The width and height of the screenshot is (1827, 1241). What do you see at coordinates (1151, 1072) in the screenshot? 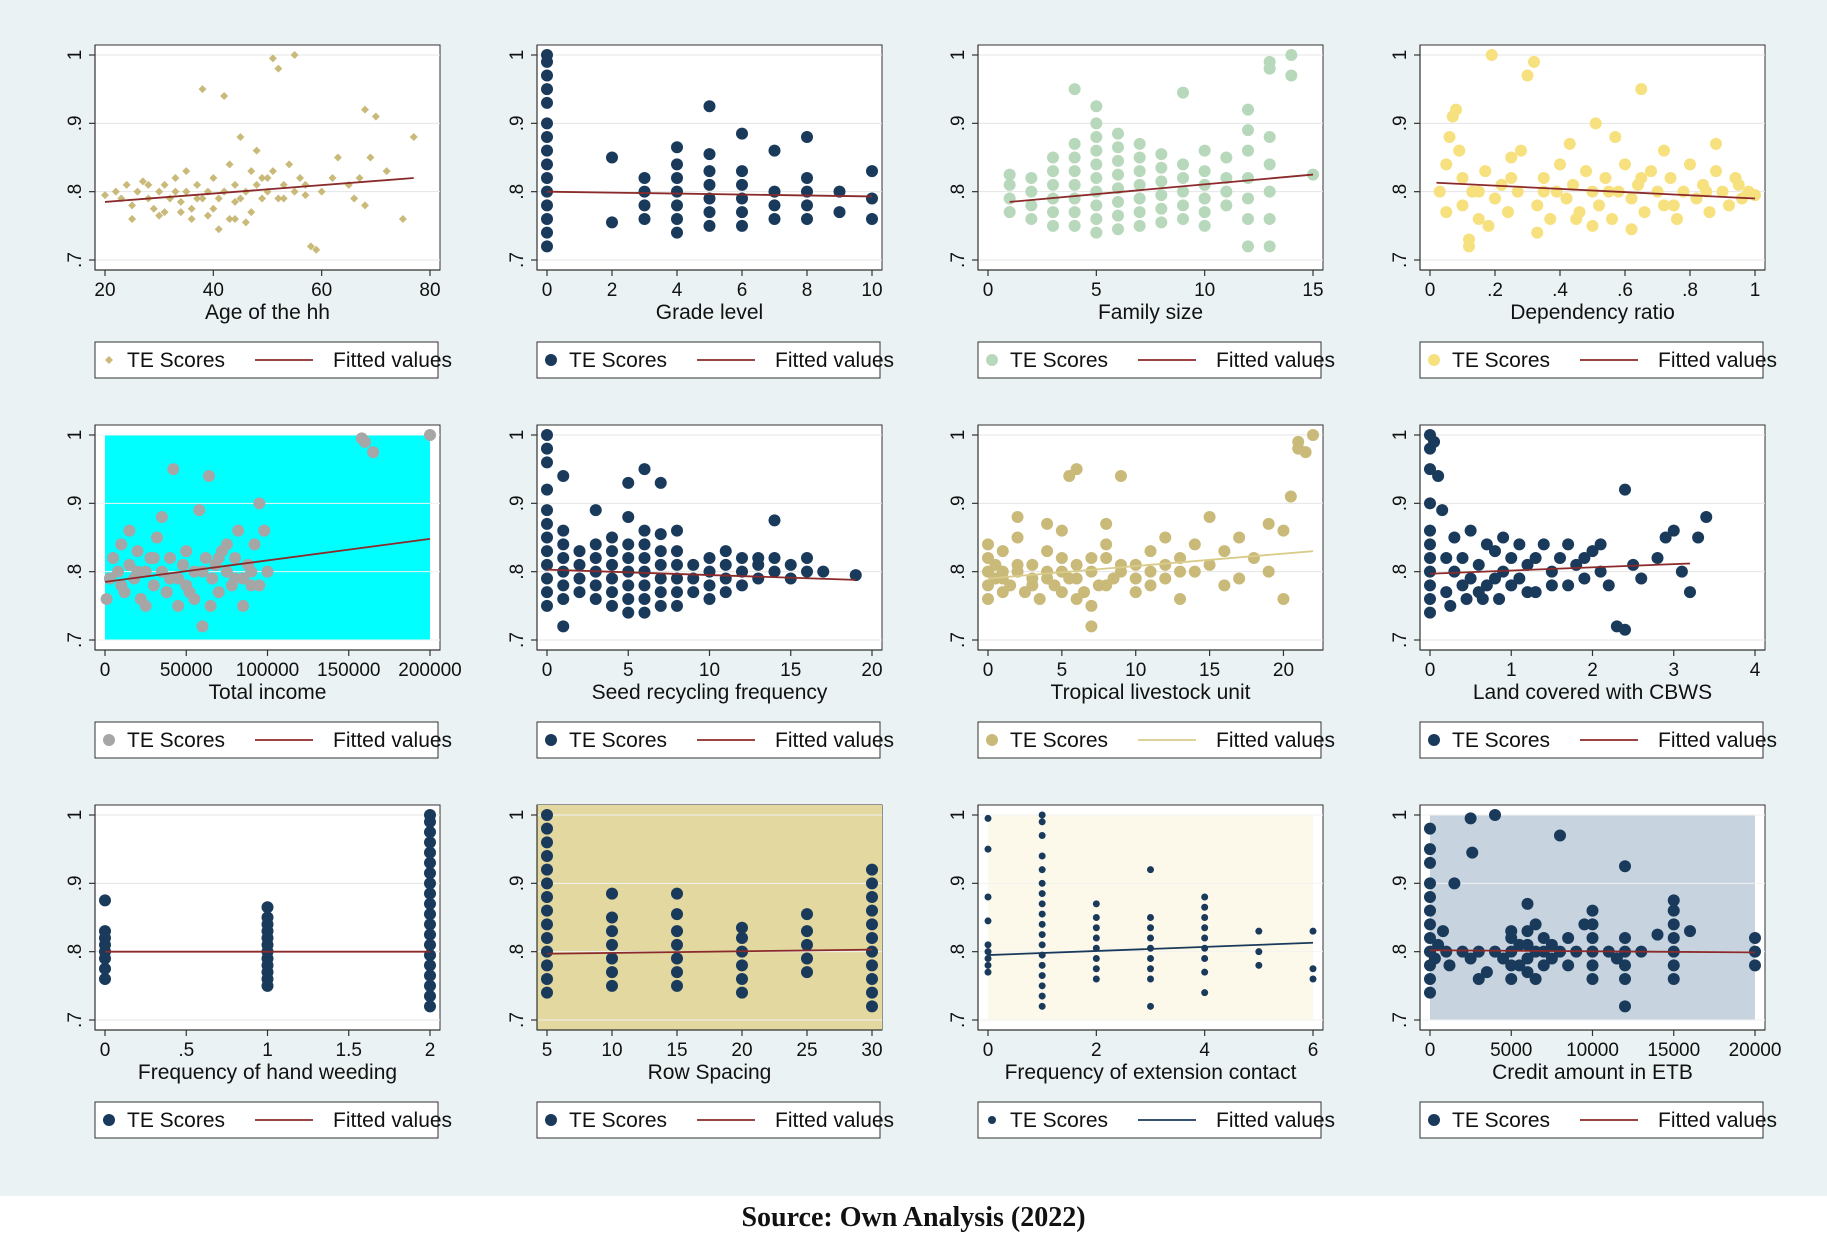
I see `x-axis-title: Frequency of extension contact` at bounding box center [1151, 1072].